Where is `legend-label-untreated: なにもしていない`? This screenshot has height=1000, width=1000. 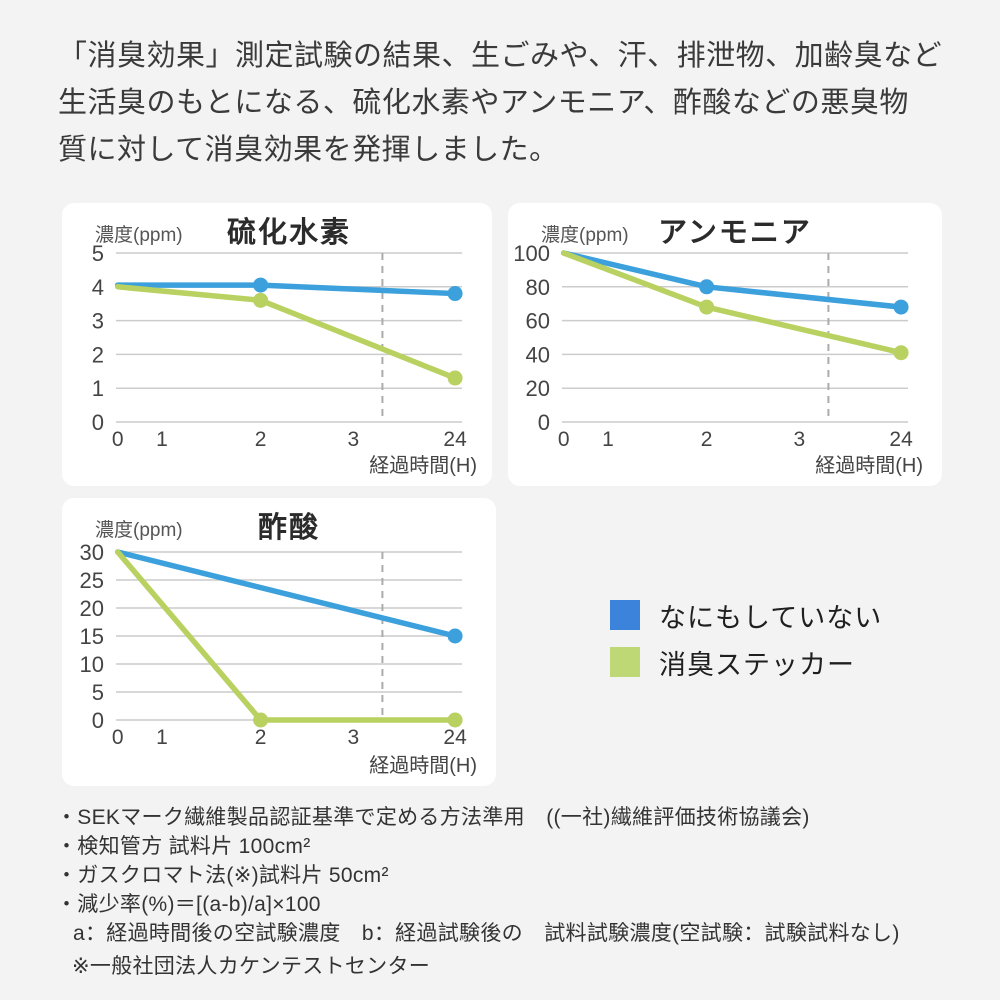
legend-label-untreated: なにもしていない is located at coordinates (771, 617).